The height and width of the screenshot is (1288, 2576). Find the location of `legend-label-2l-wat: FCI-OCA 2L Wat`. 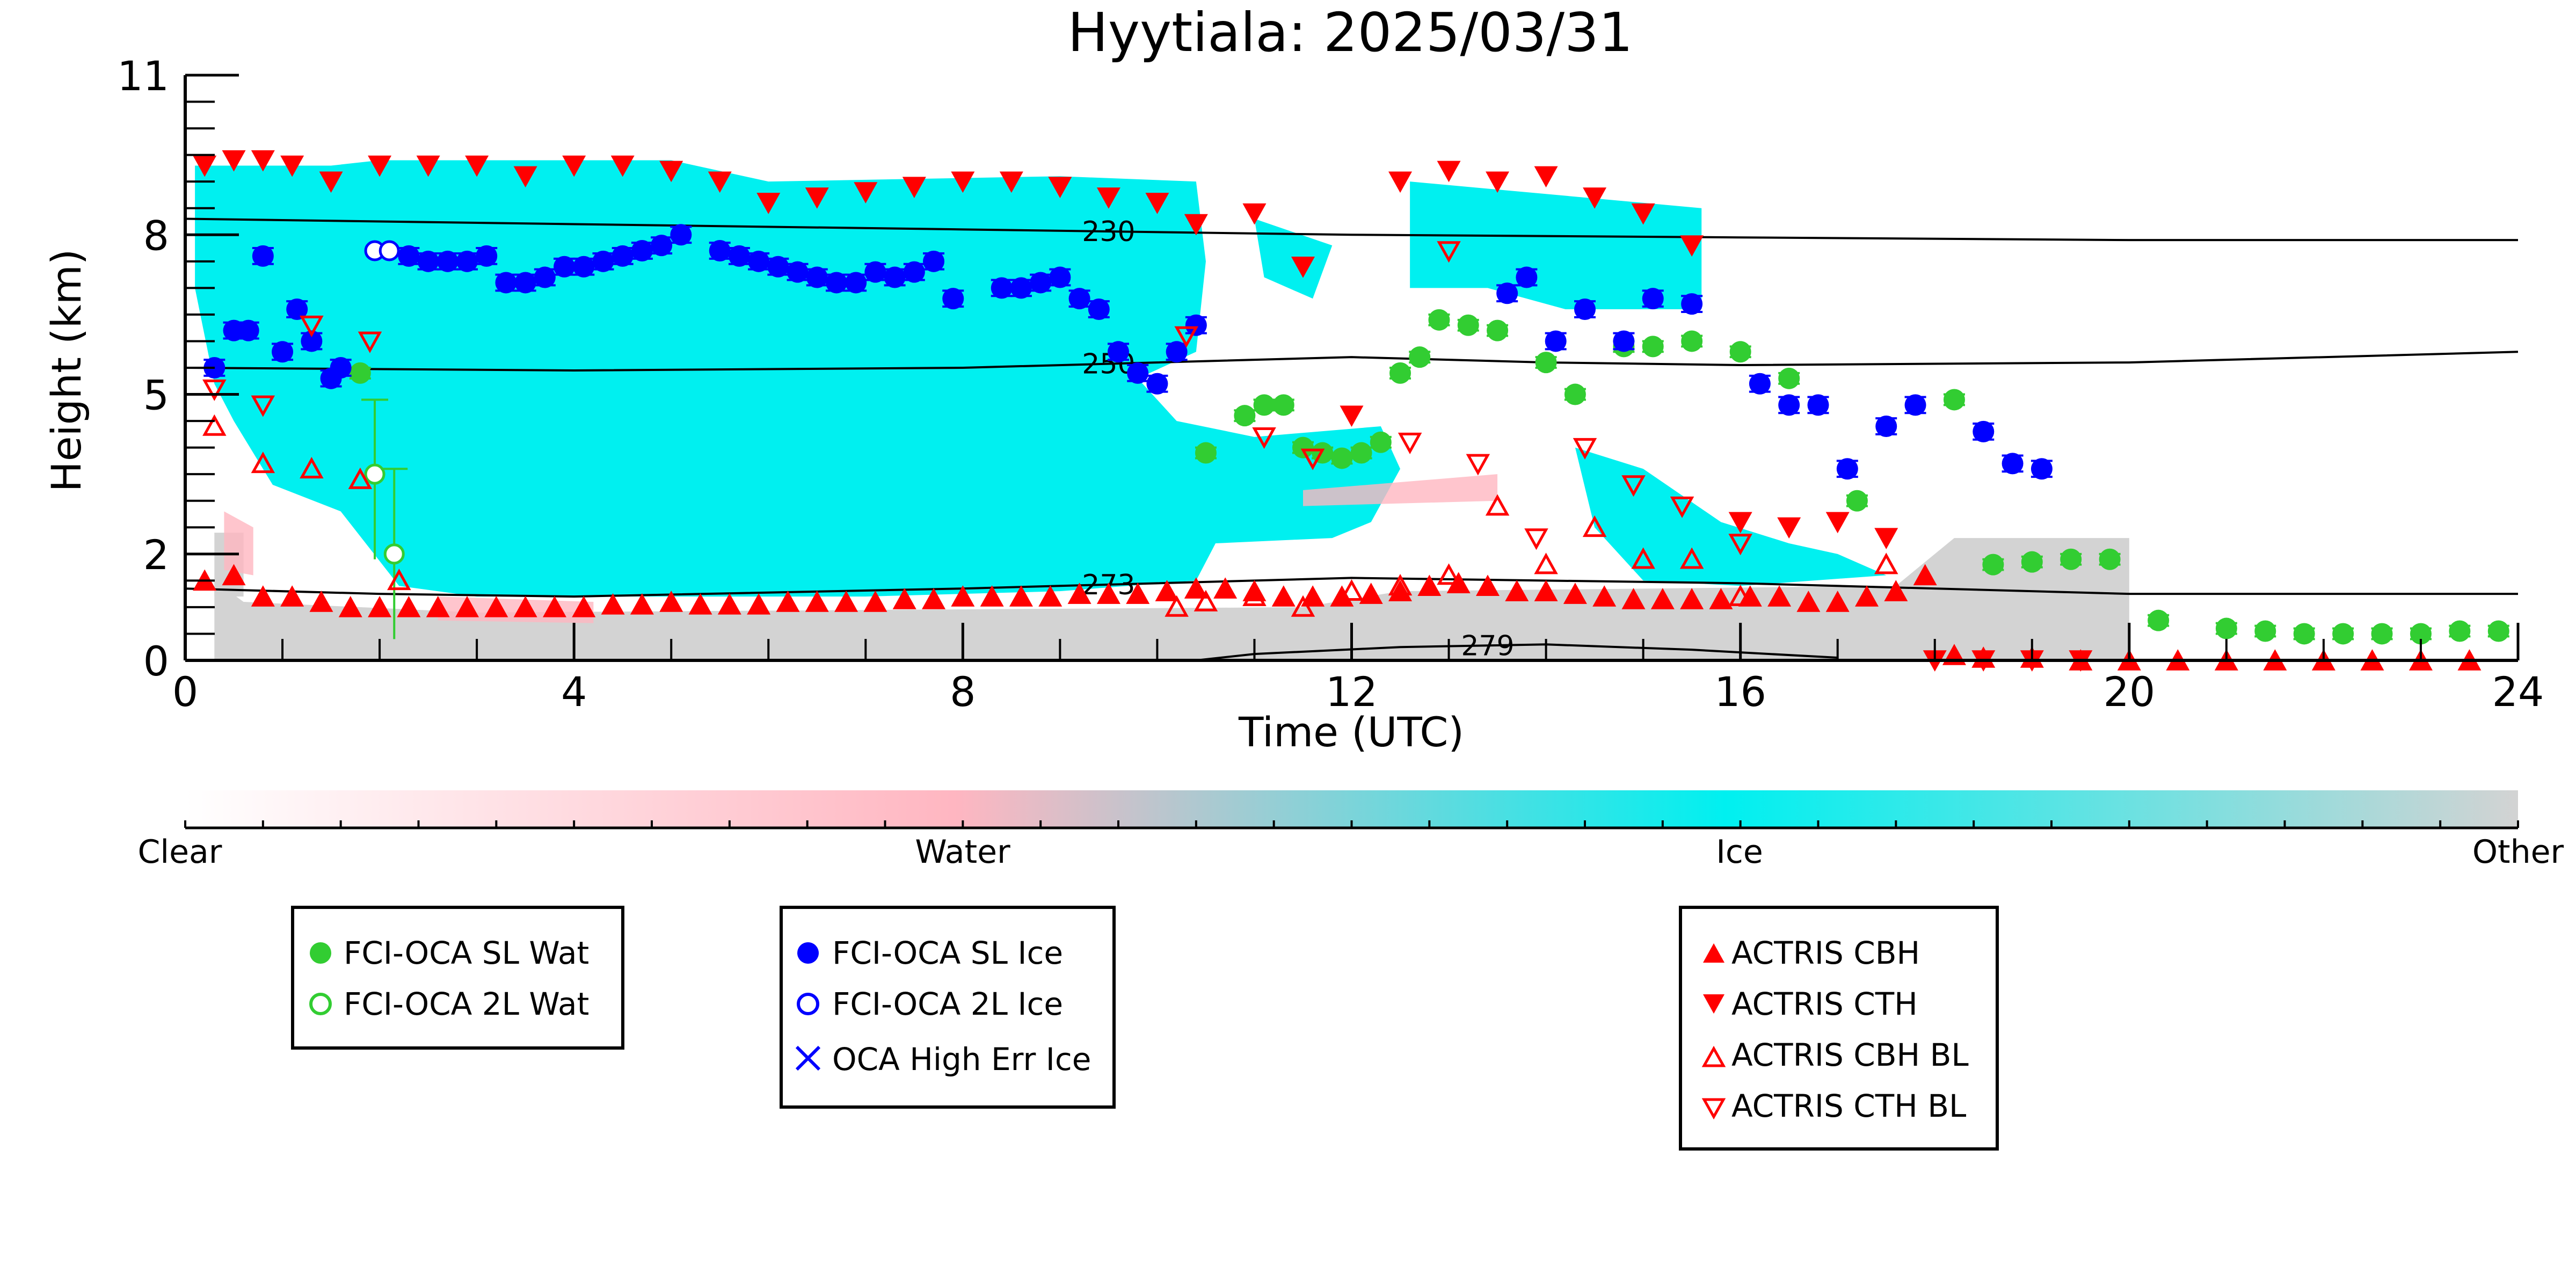

legend-label-2l-wat: FCI-OCA 2L Wat is located at coordinates (466, 1004).